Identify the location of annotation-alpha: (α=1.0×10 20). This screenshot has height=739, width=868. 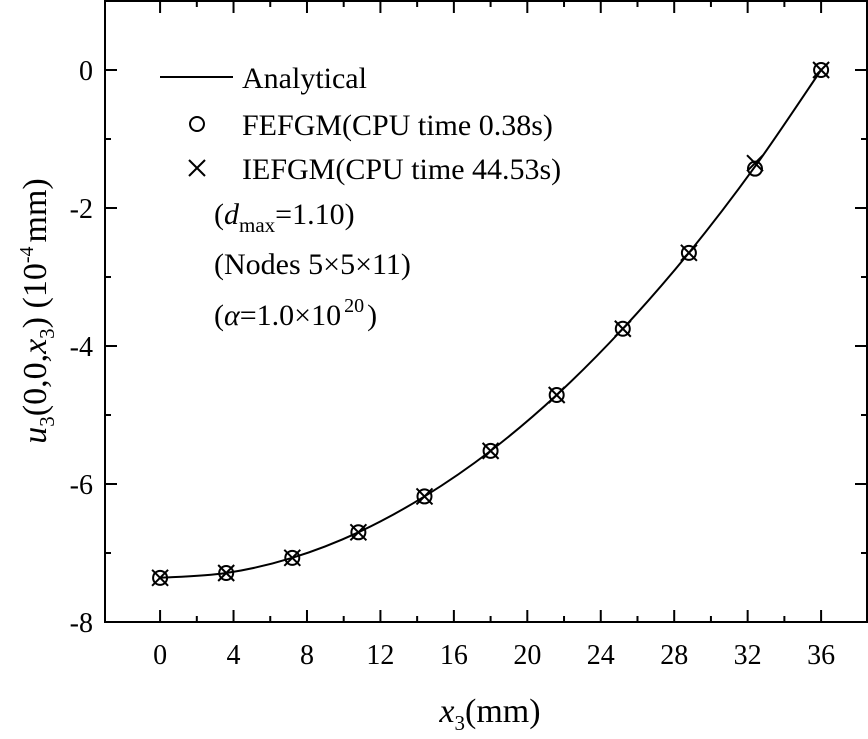
(295, 313).